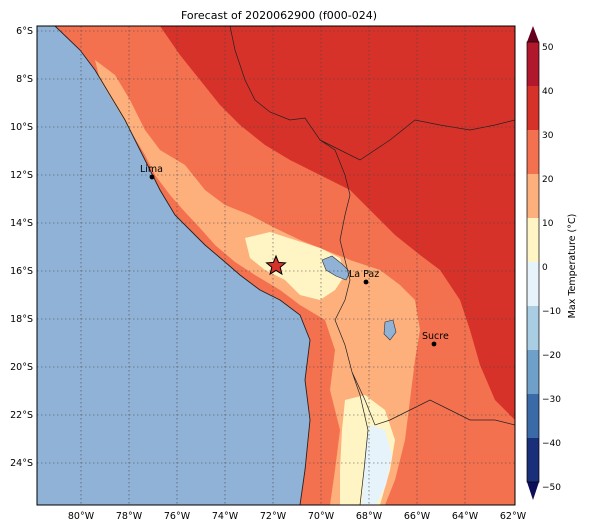  What do you see at coordinates (21, 463) in the screenshot?
I see `lat-tick: 24°S` at bounding box center [21, 463].